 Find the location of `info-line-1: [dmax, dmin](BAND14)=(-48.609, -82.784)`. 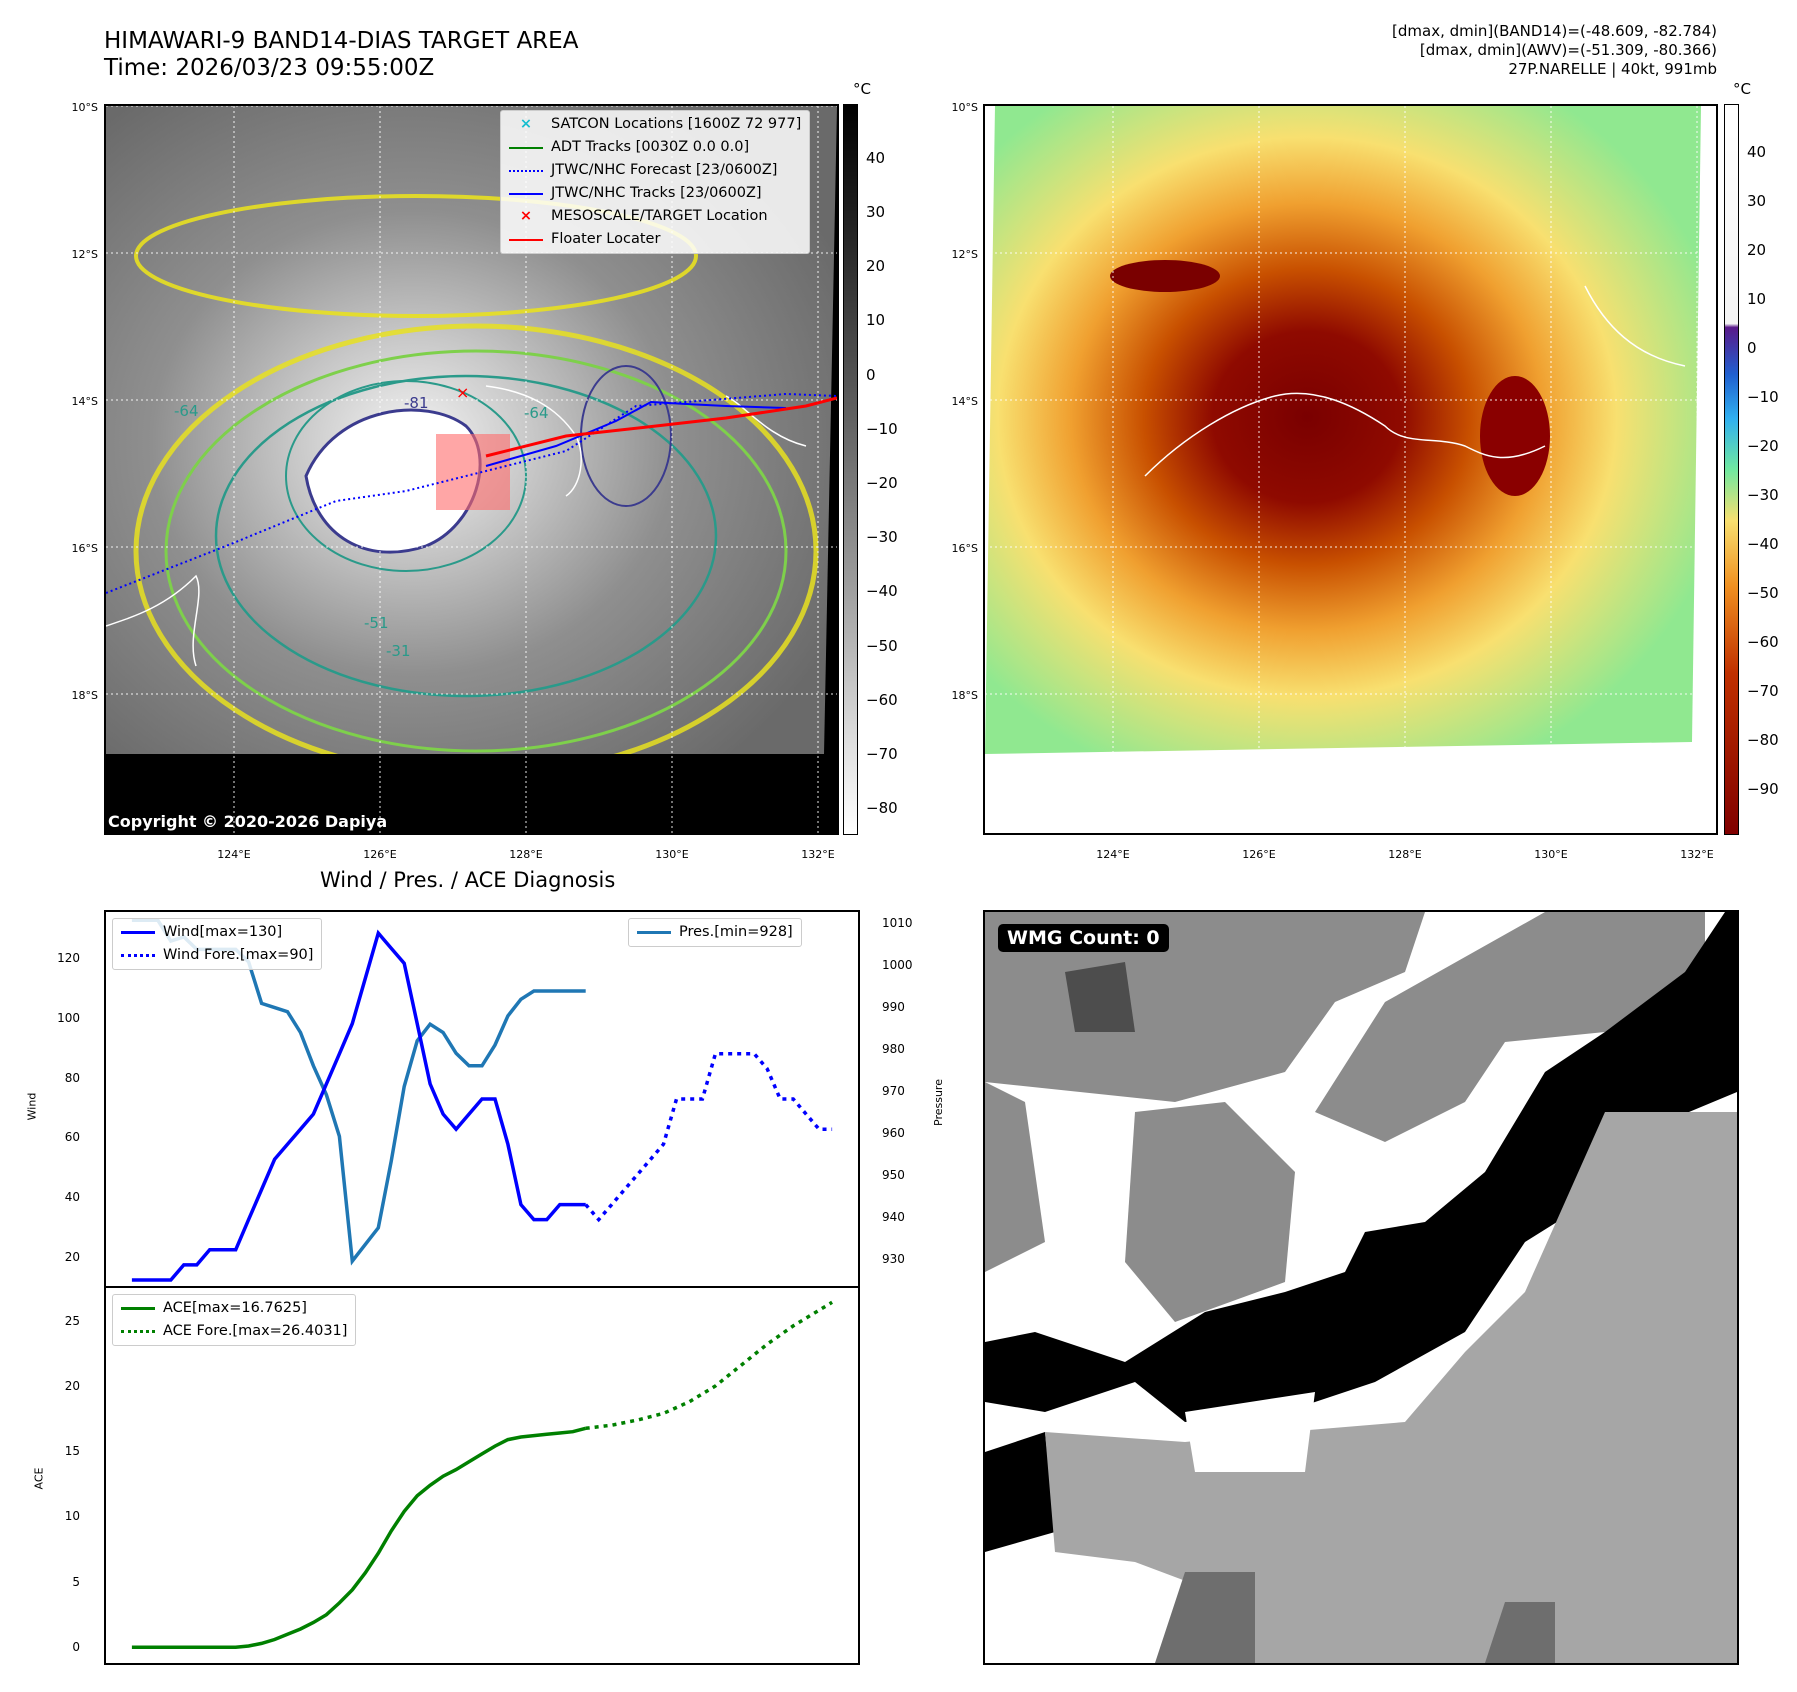

info-line-1: [dmax, dmin](BAND14)=(-48.609, -82.784) is located at coordinates (1554, 31).